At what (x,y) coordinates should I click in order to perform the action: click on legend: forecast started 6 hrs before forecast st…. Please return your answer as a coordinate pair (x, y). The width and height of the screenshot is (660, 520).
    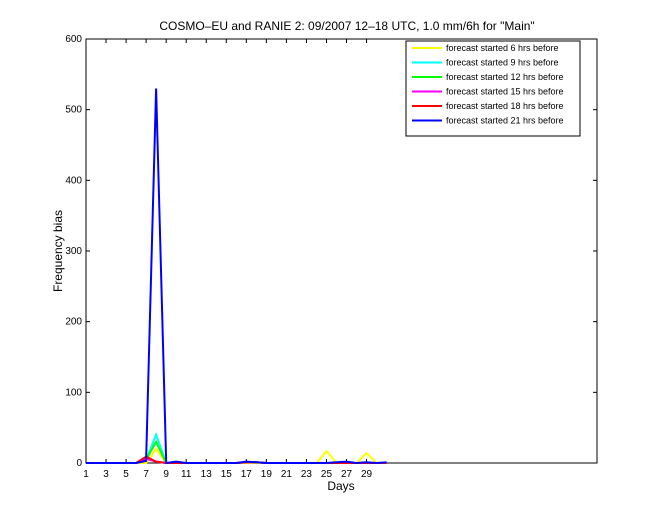
    Looking at the image, I should click on (493, 88).